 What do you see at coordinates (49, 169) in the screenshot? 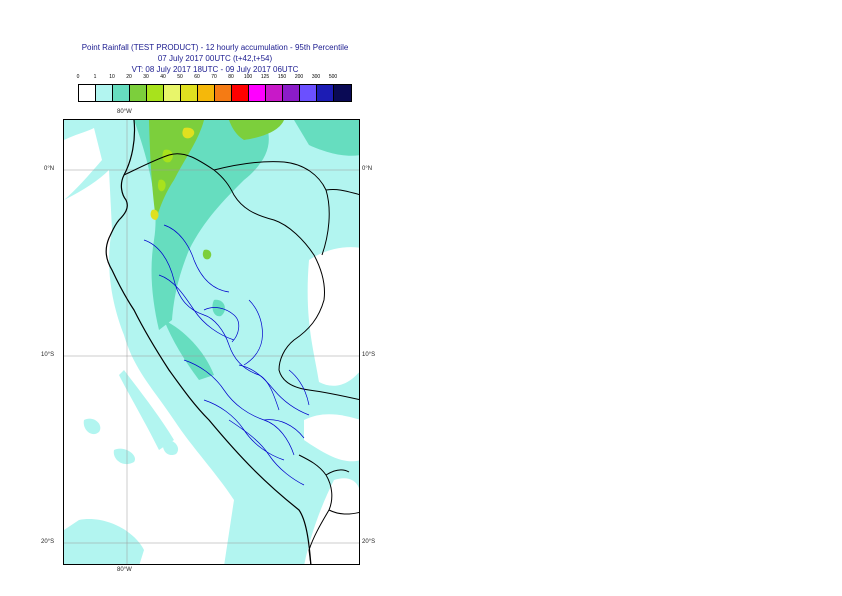
I see `lat-label-0-left: 0°N` at bounding box center [49, 169].